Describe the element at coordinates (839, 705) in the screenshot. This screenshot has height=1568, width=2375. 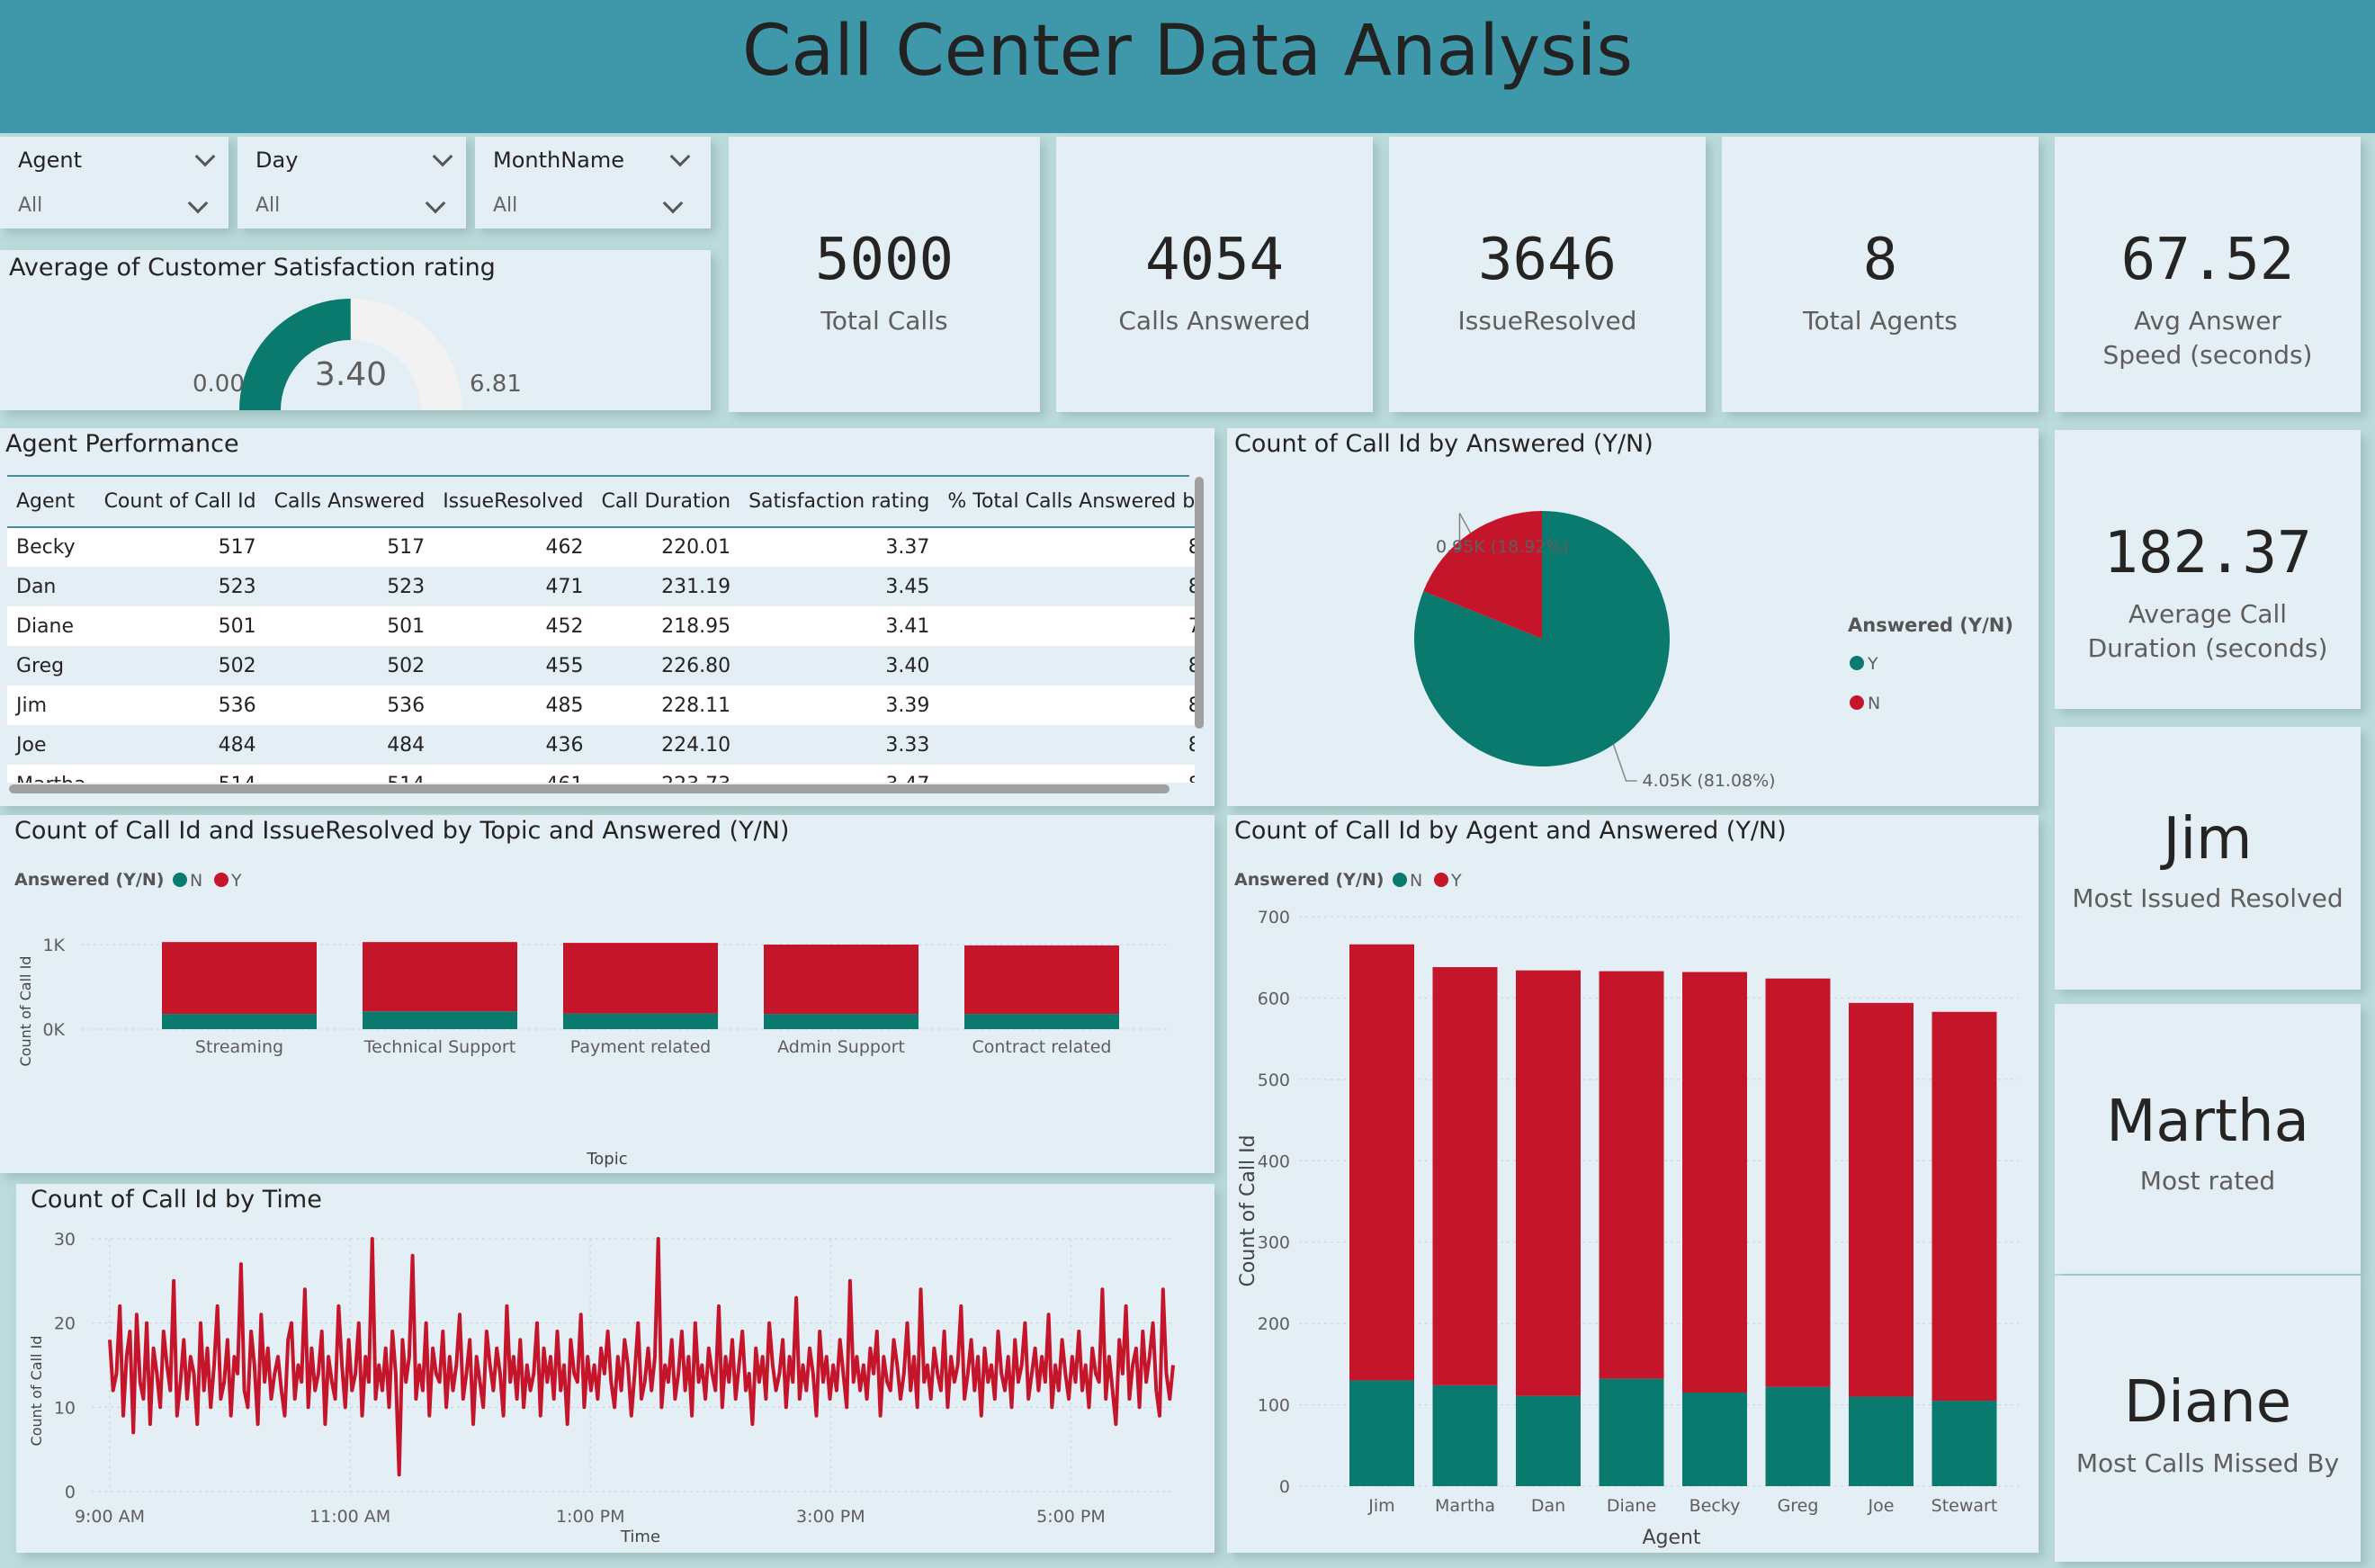
I see `table-cell: 3.39` at that location.